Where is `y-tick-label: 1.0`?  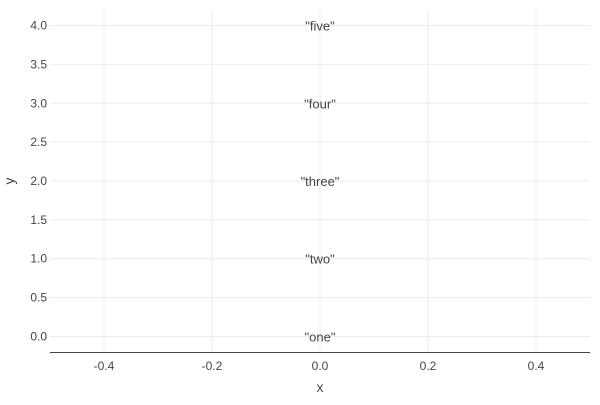
y-tick-label: 1.0 is located at coordinates (38, 259).